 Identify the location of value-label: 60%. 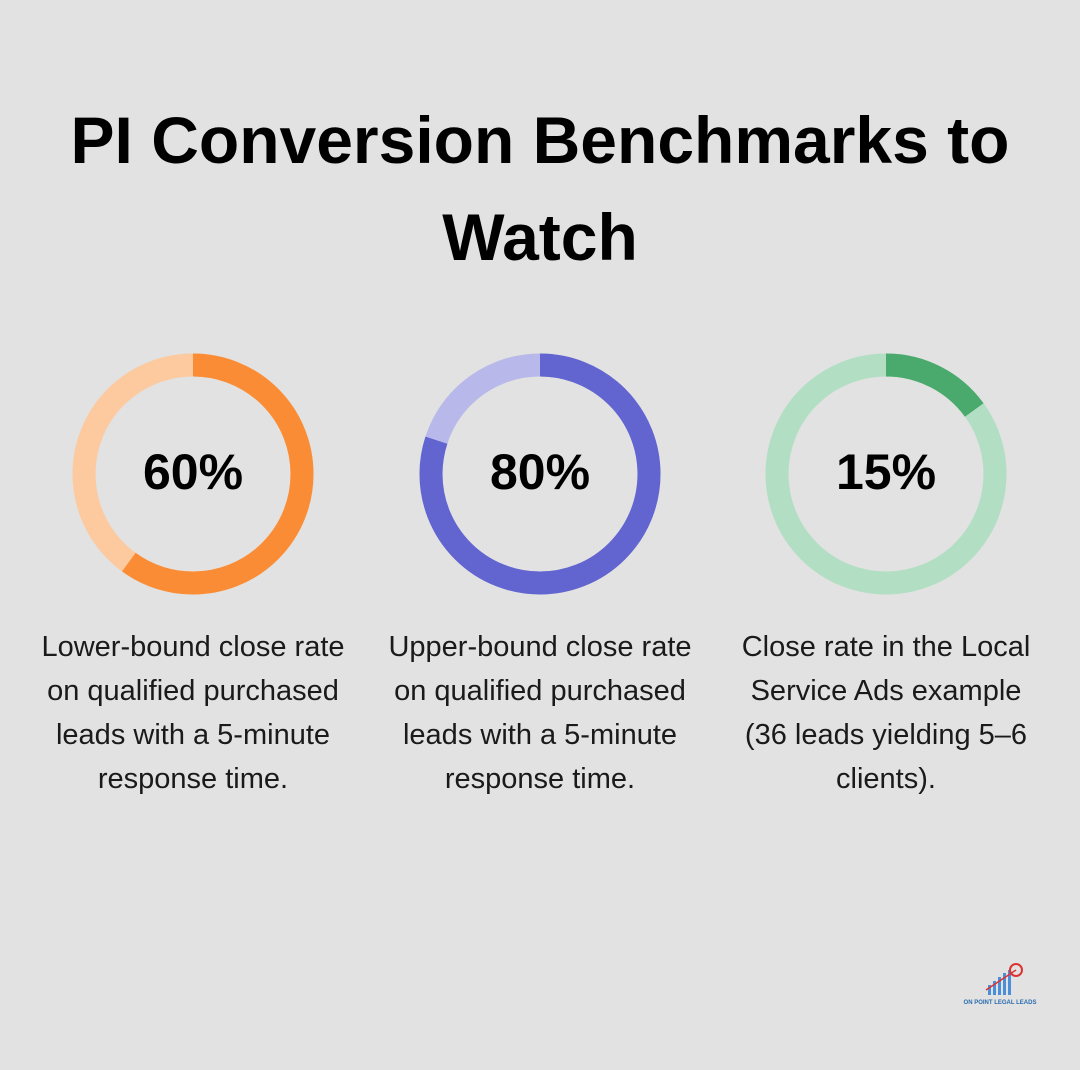
(193, 472).